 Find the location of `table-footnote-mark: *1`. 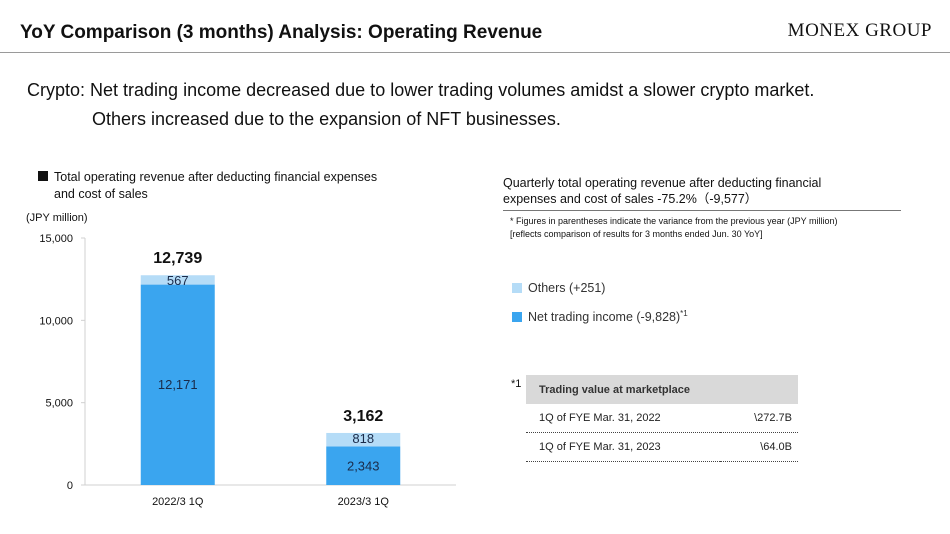

table-footnote-mark: *1 is located at coordinates (516, 384).